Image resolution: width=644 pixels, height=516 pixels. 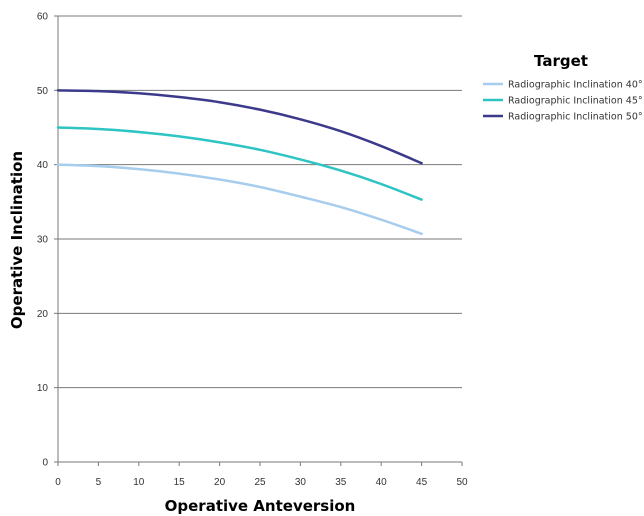 What do you see at coordinates (341, 482) in the screenshot?
I see `x-tick-label: 35` at bounding box center [341, 482].